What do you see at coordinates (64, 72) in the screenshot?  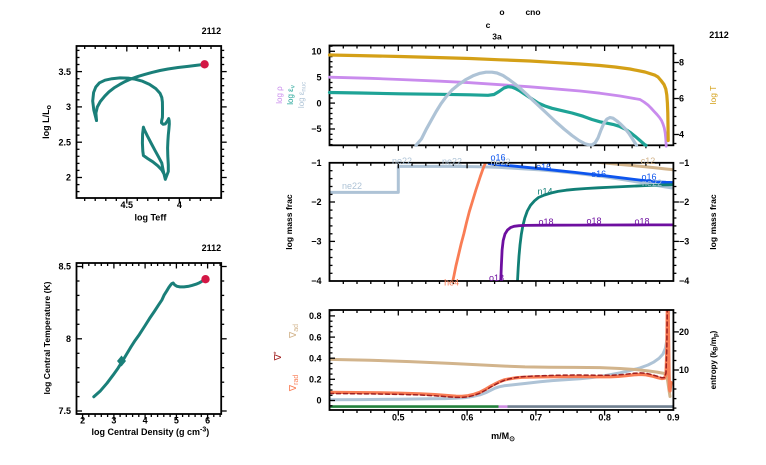 I see `svg-text: 3.5` at bounding box center [64, 72].